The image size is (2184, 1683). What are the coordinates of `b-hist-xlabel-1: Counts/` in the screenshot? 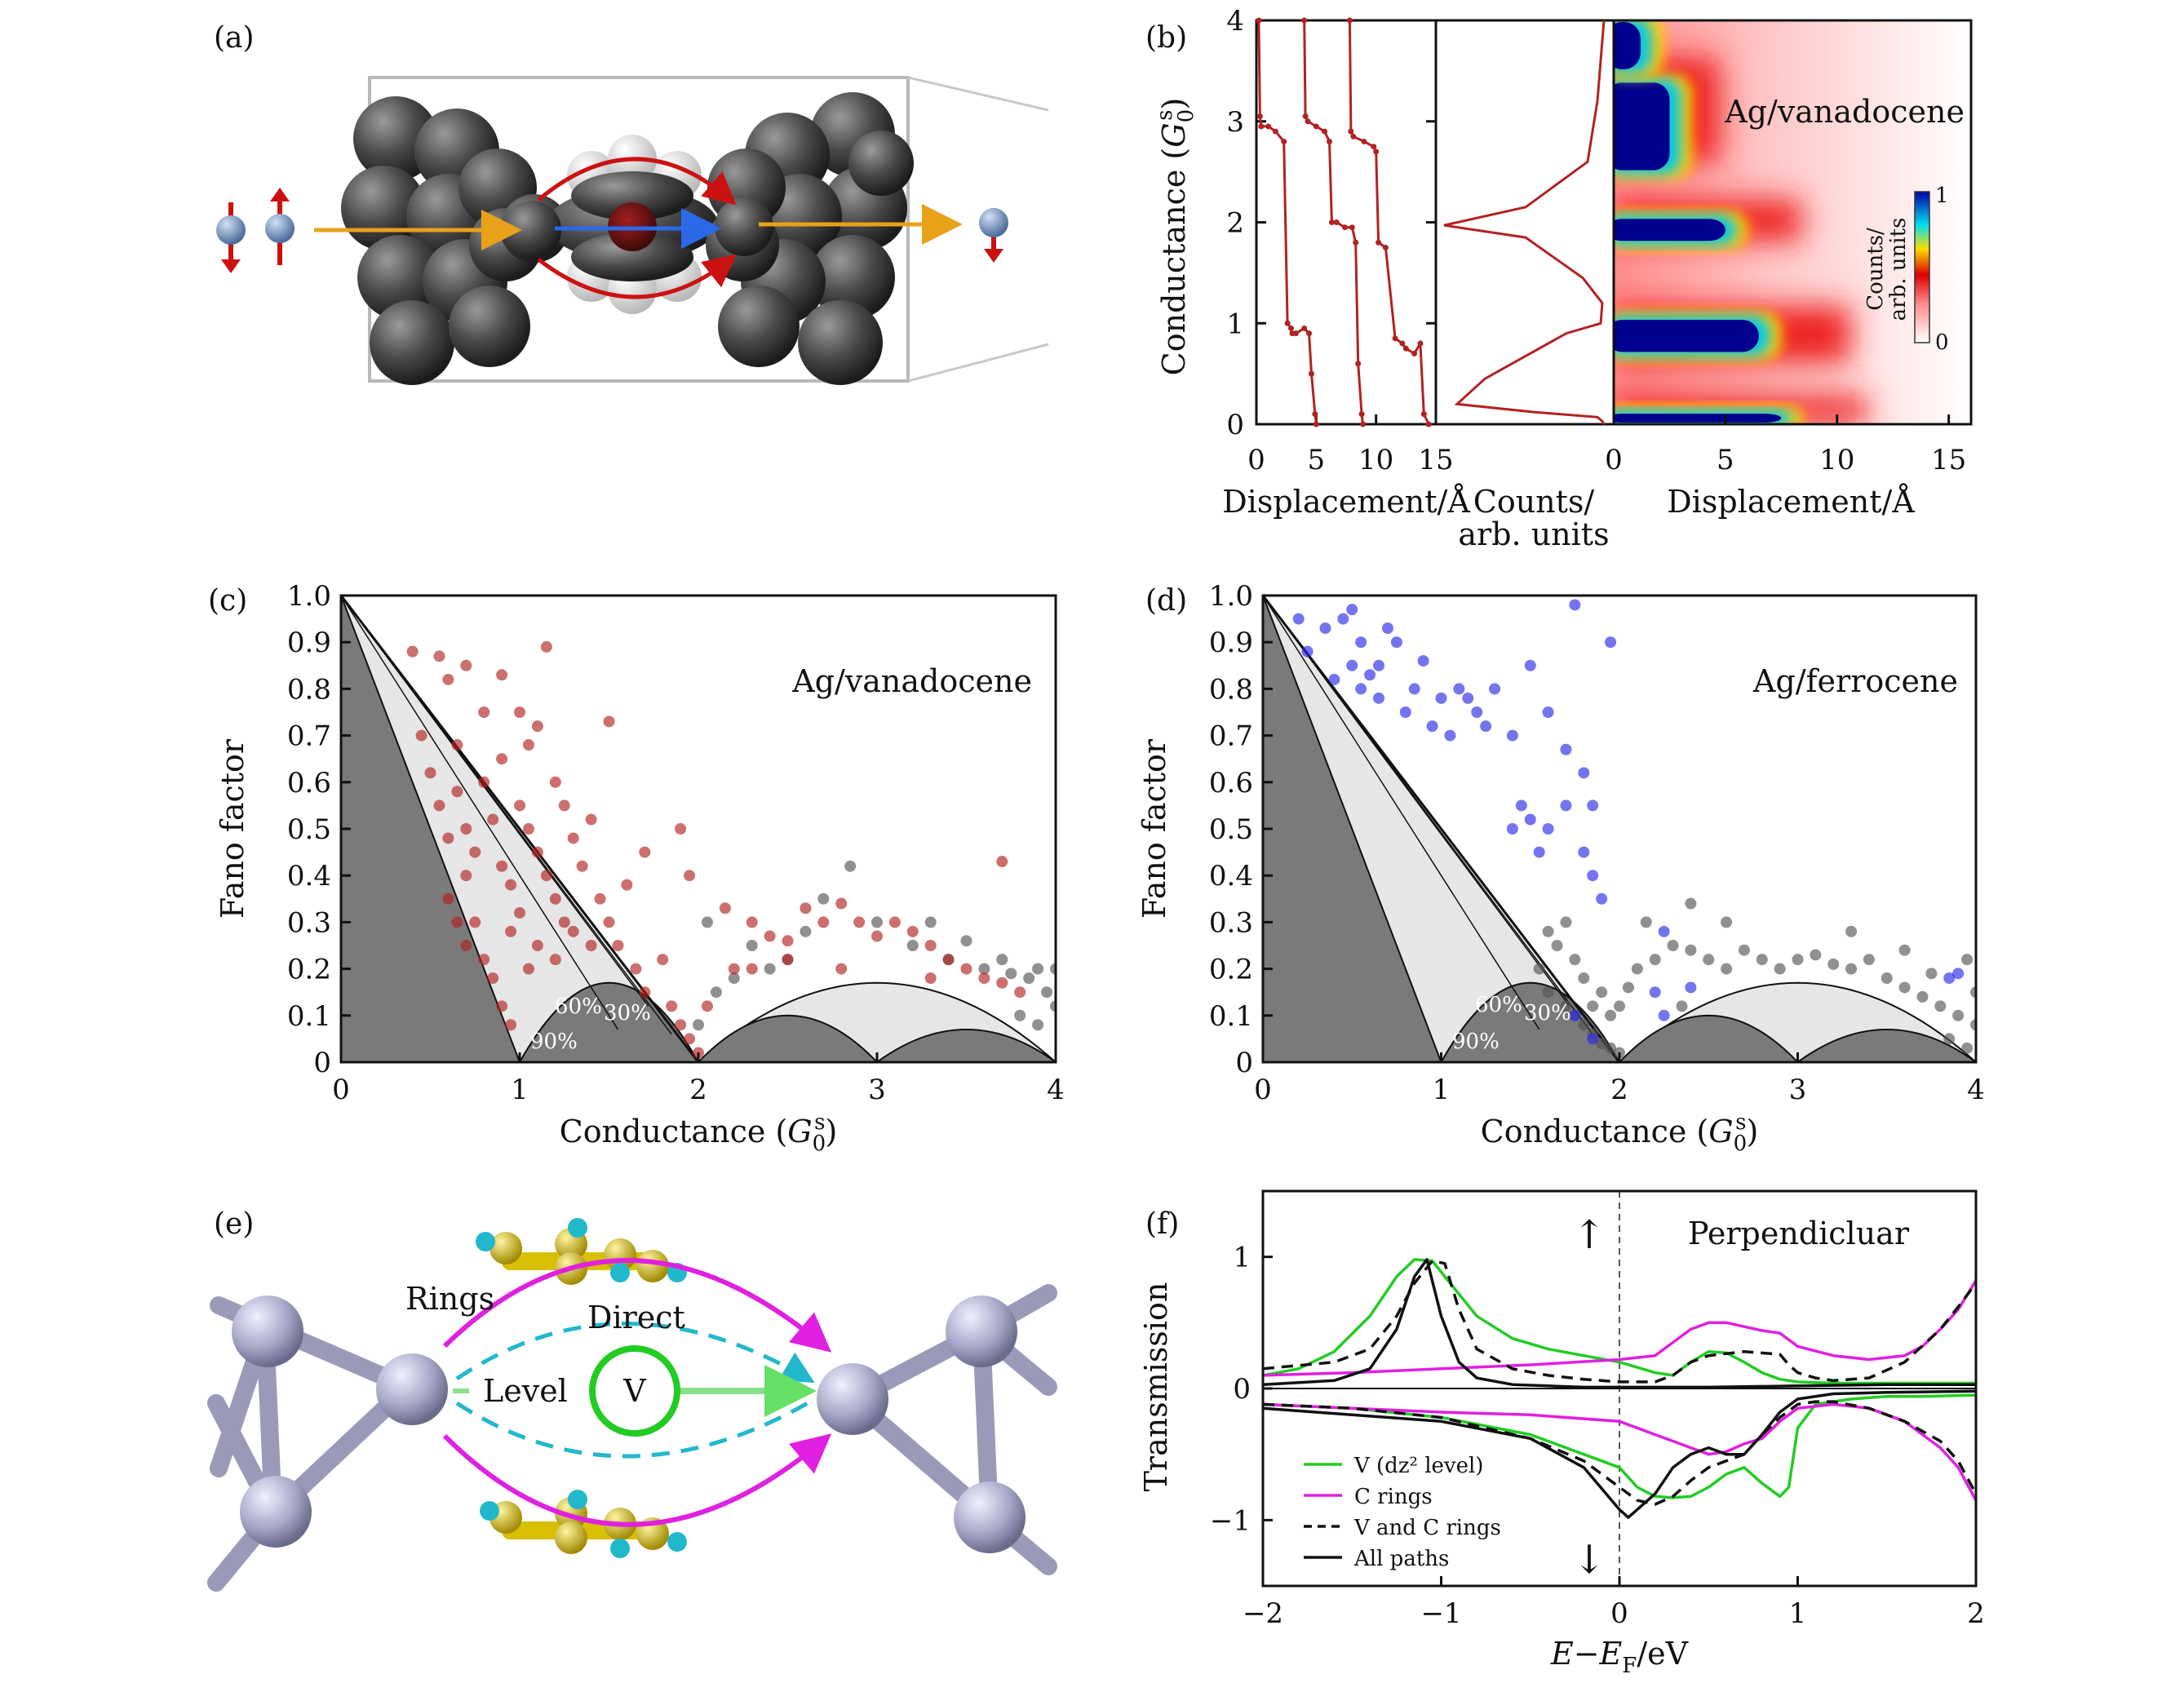 It's located at (1534, 502).